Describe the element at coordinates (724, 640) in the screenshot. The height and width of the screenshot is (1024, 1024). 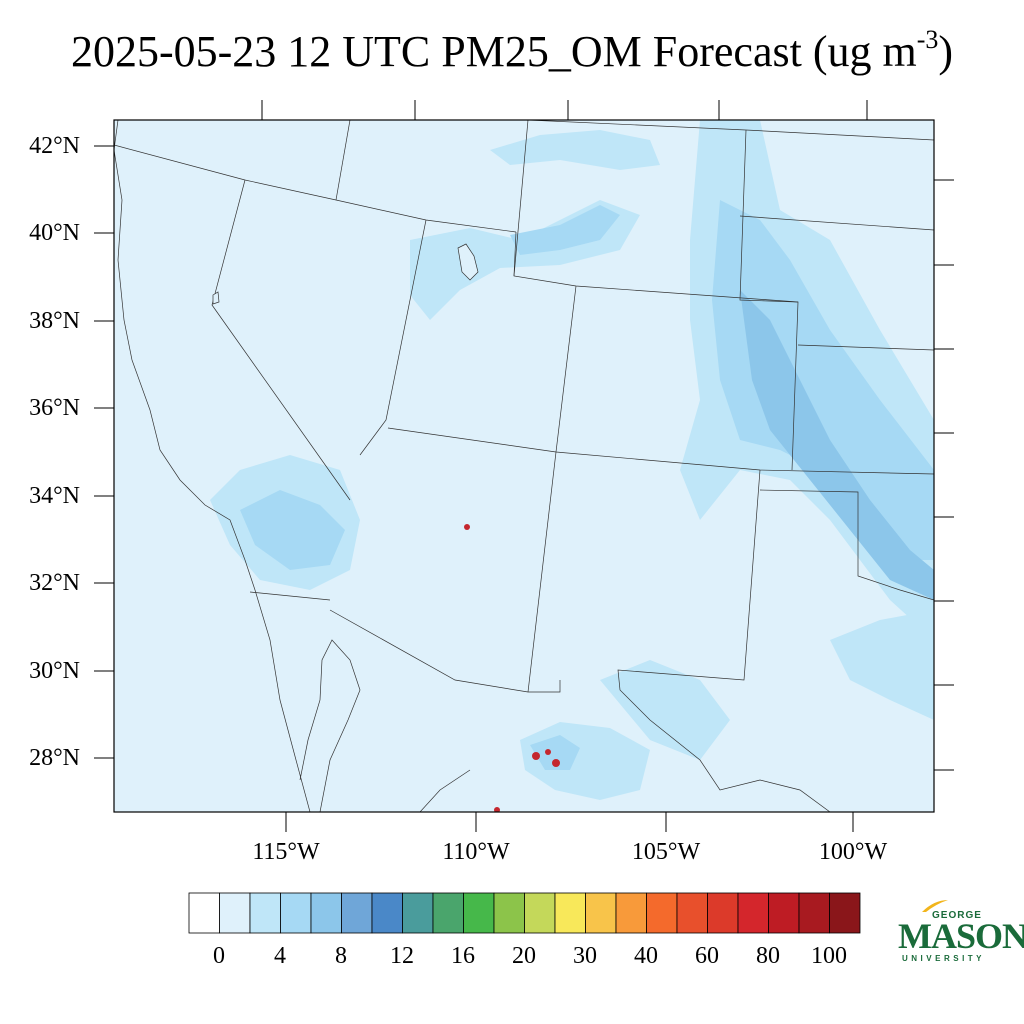
I see `border-nm-tx` at that location.